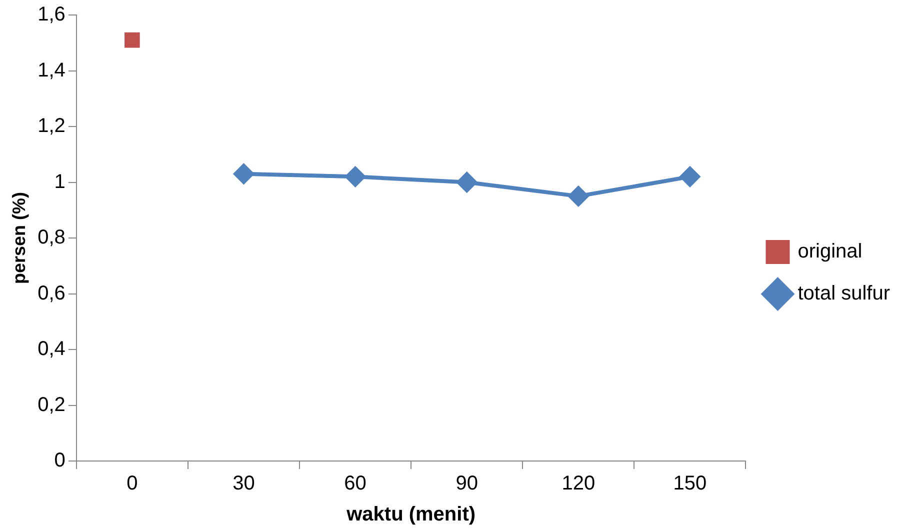 The width and height of the screenshot is (905, 531). What do you see at coordinates (243, 483) in the screenshot?
I see `x-tick-label: 30` at bounding box center [243, 483].